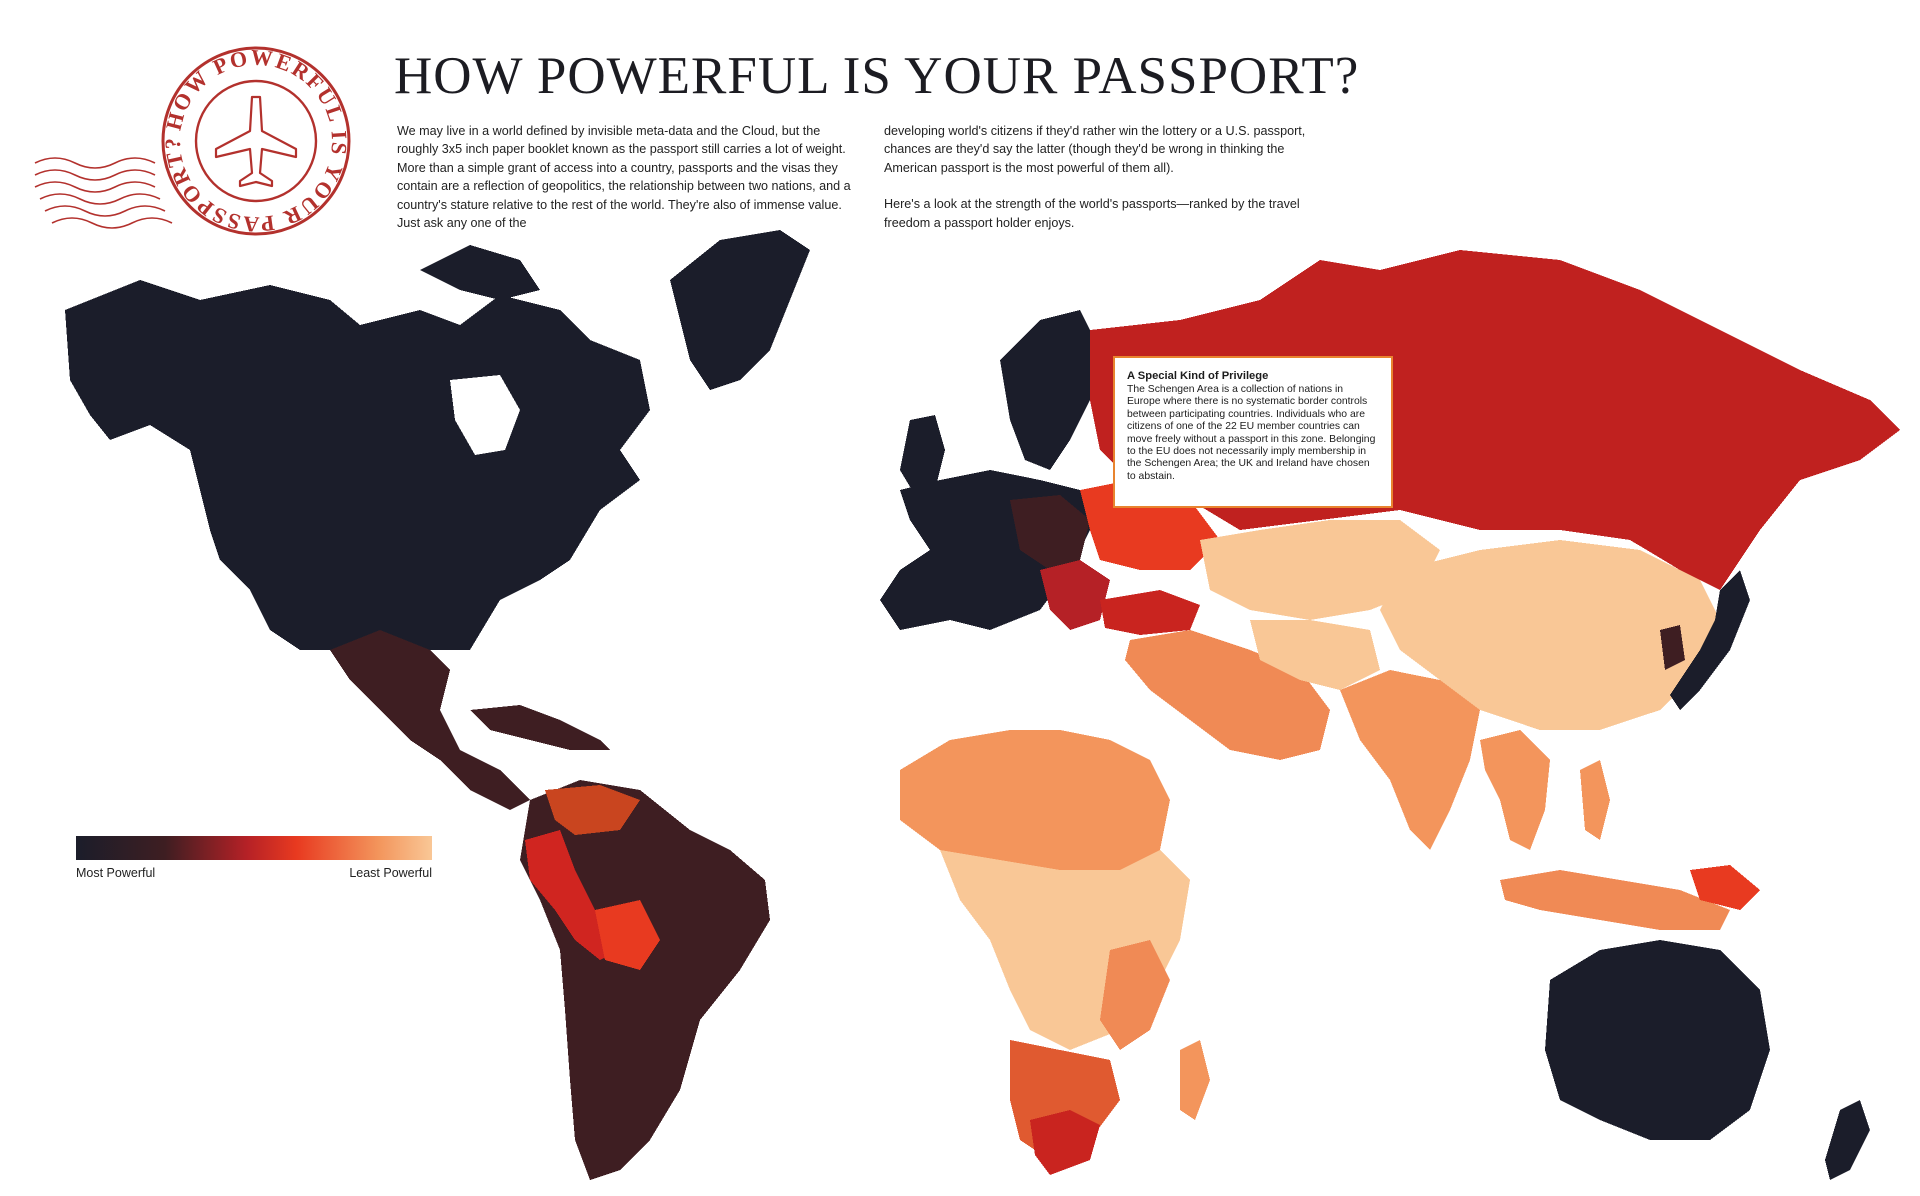 This screenshot has height=1196, width=1920. Describe the element at coordinates (922, 455) in the screenshot. I see `region-british-isles` at that location.